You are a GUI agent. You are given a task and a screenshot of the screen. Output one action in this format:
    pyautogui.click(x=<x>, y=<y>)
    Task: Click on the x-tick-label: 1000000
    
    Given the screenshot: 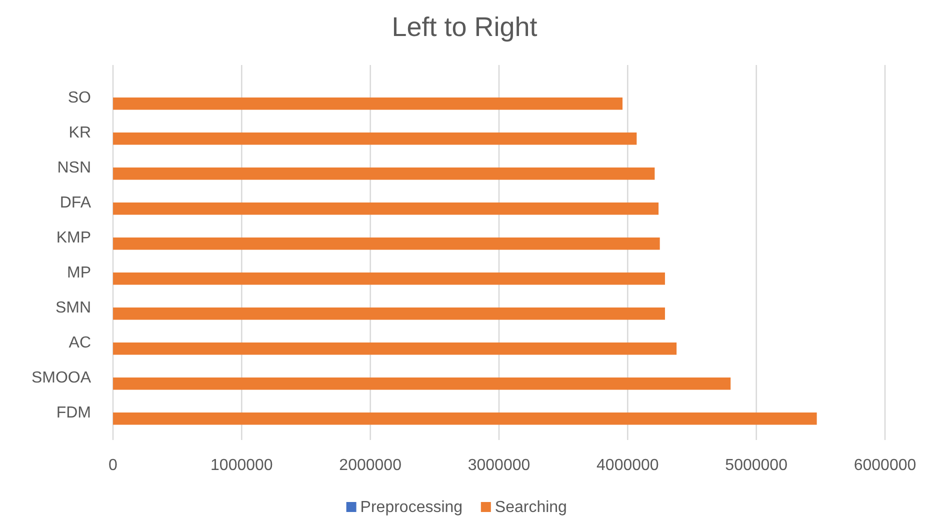 What is the action you would take?
    pyautogui.click(x=241, y=465)
    